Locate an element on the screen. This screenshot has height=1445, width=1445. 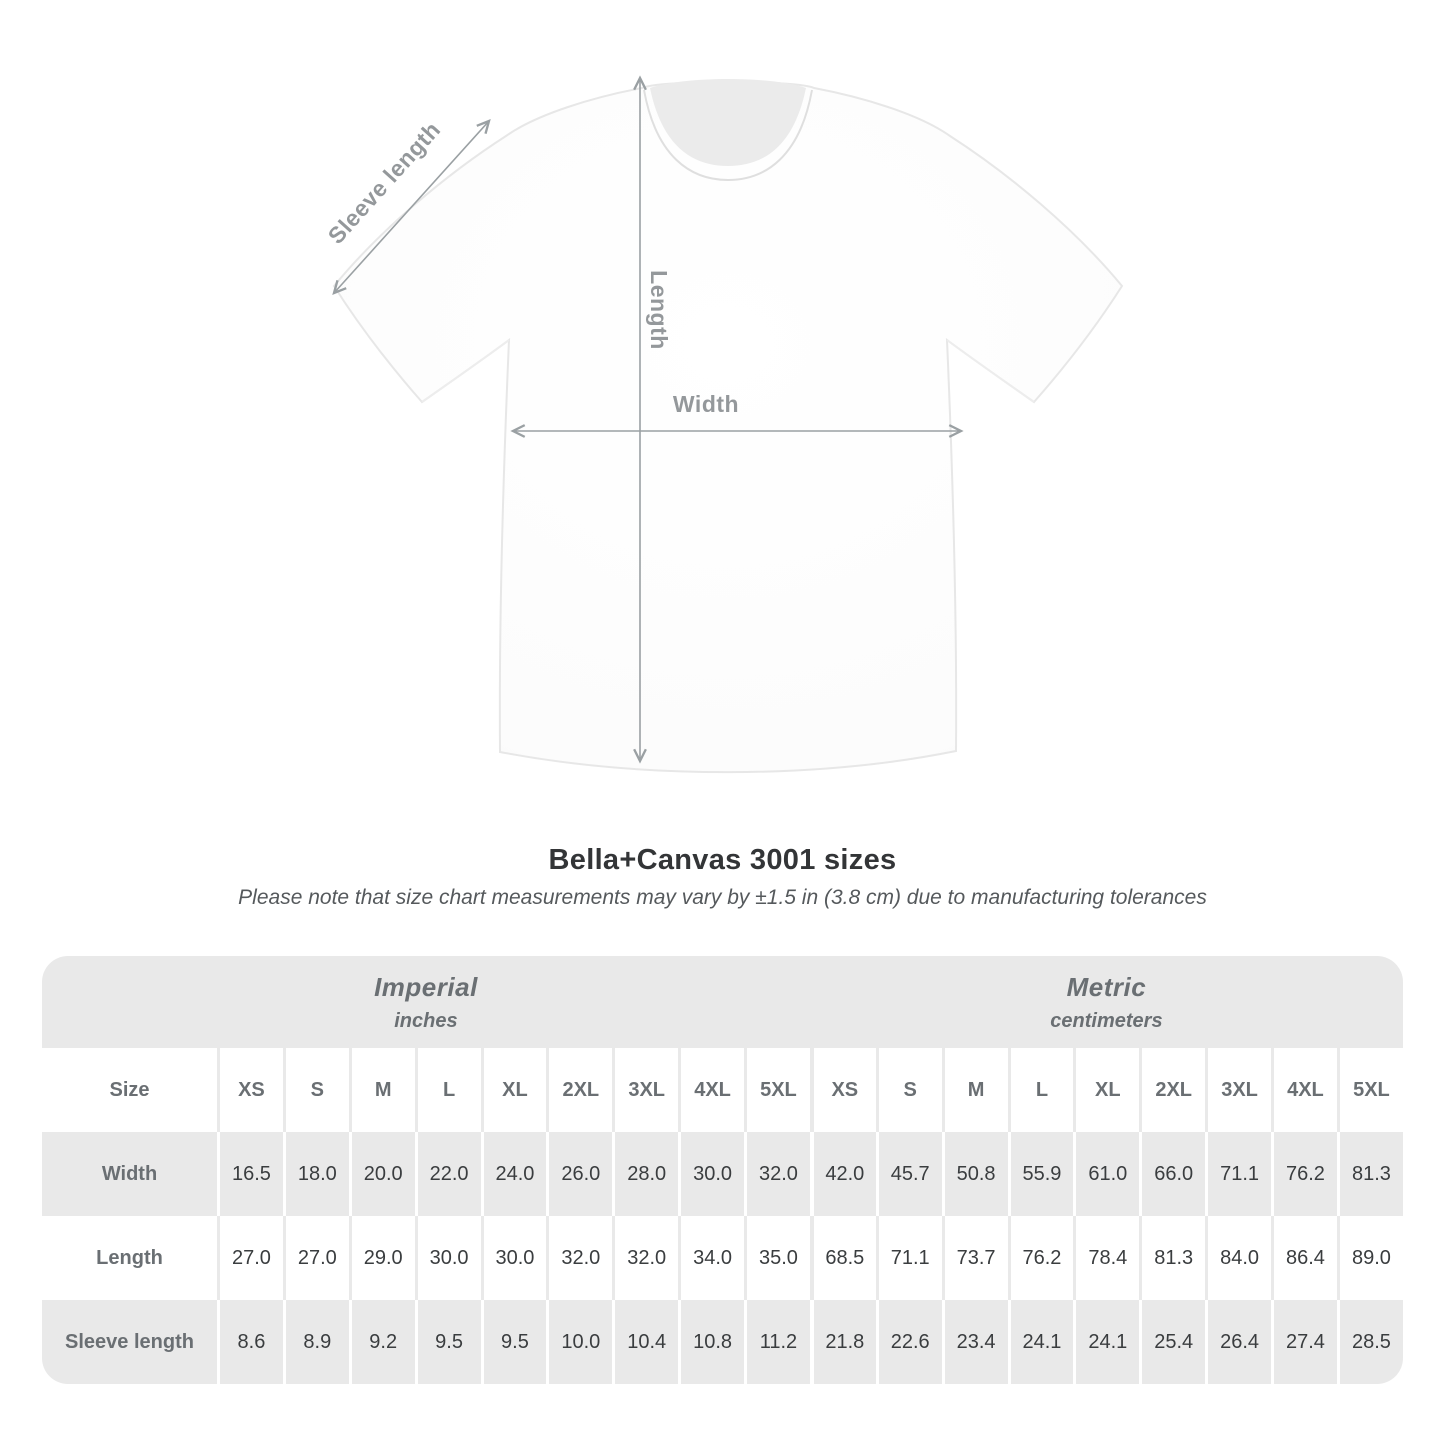
value-cell-metric-m: 50.8 is located at coordinates (974, 1174).